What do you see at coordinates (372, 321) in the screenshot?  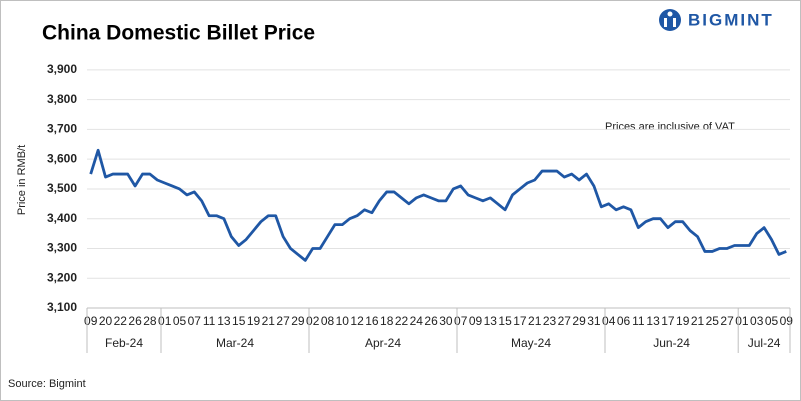 I see `x-tick-label: 16` at bounding box center [372, 321].